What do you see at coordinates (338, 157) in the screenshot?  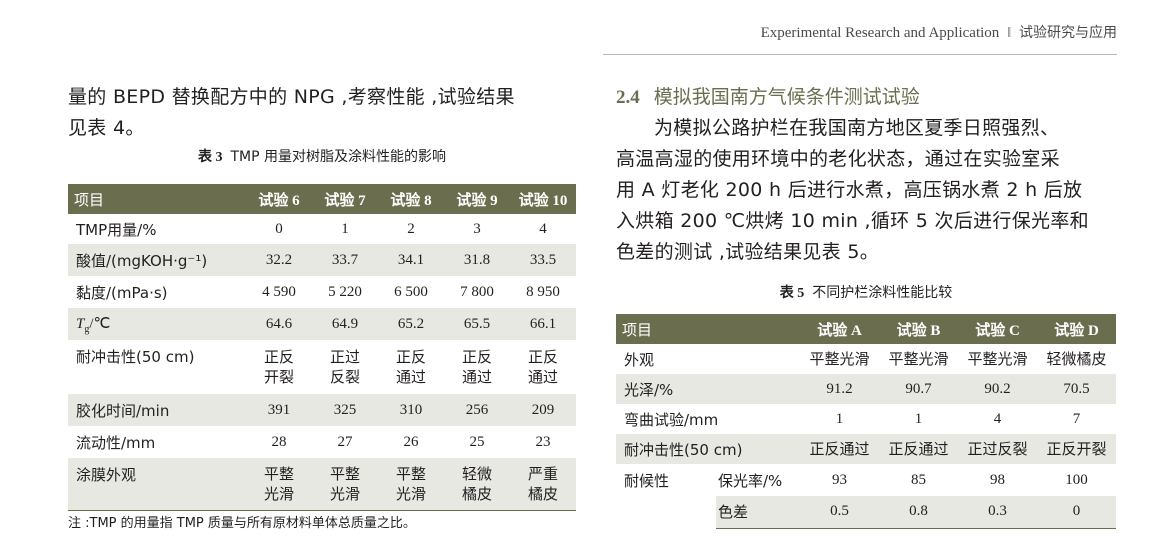 I see `table3-title: TMP 用量对树脂及涂料性能的影响` at bounding box center [338, 157].